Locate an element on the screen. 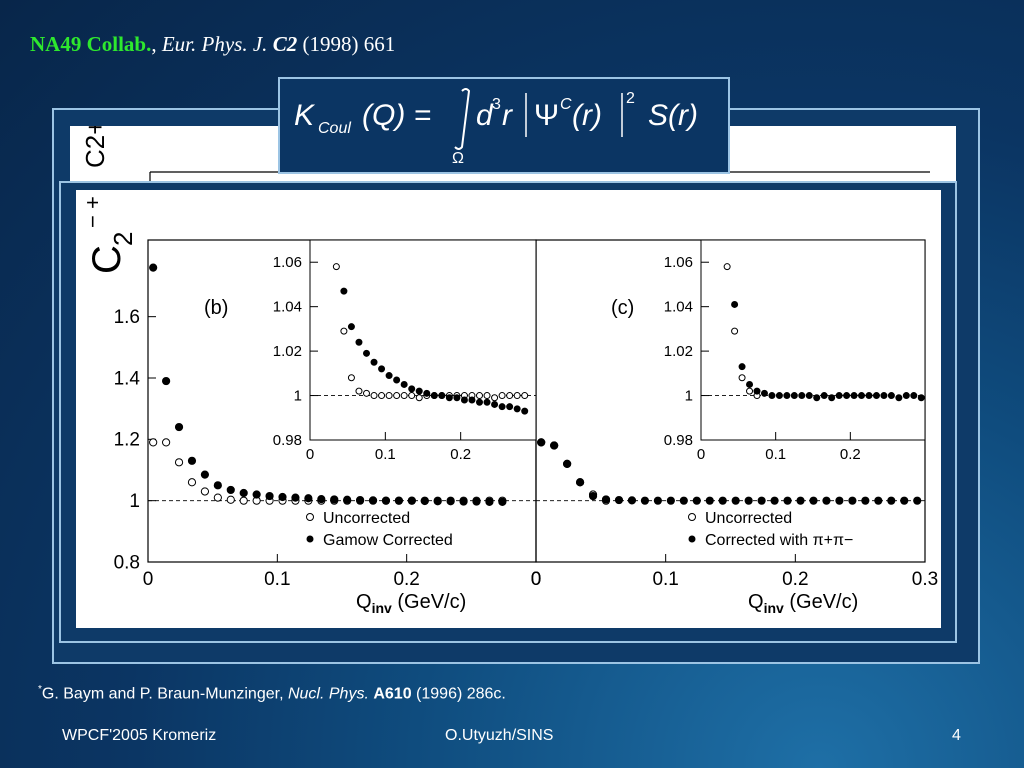  formula-cube: 3 is located at coordinates (496, 104).